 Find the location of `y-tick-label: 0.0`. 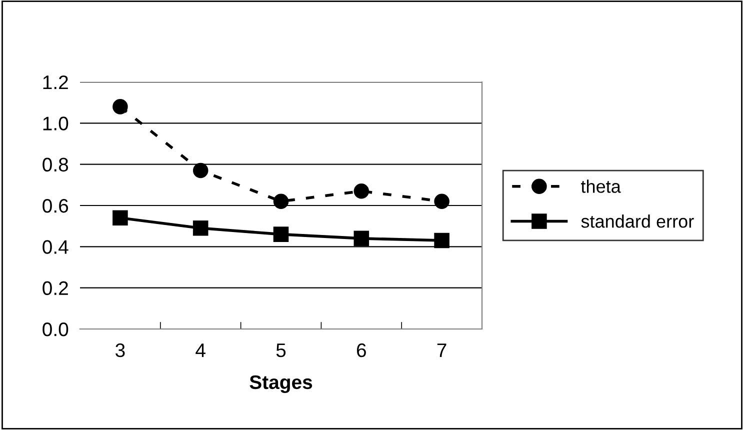

y-tick-label: 0.0 is located at coordinates (55, 329).